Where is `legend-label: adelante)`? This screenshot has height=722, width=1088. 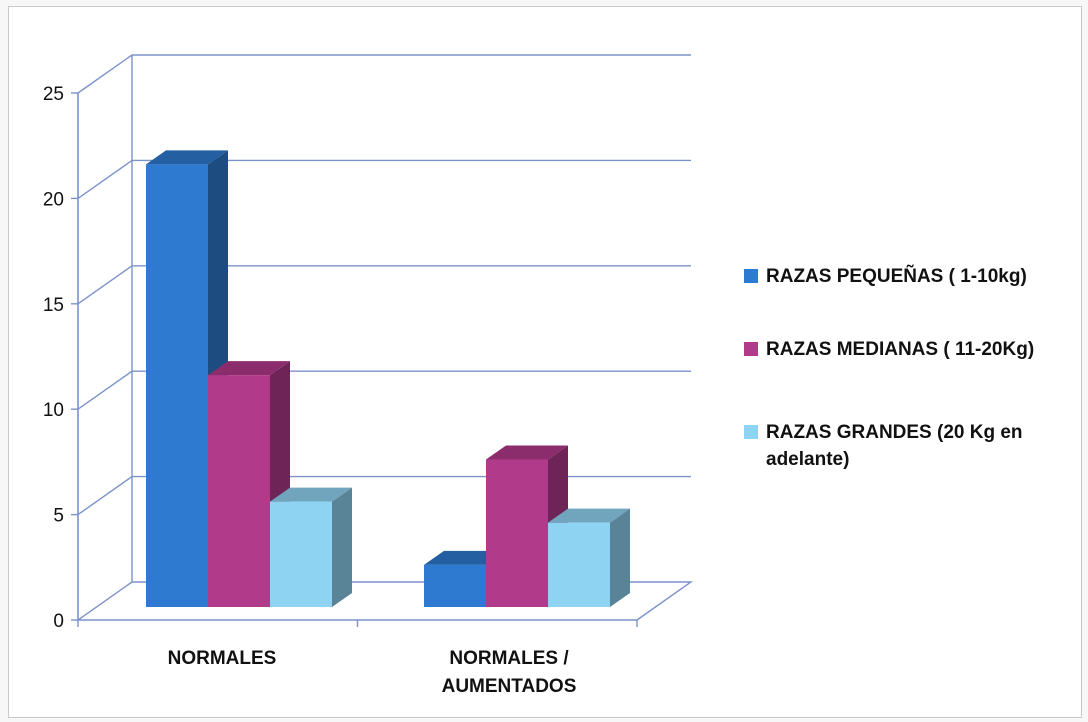
legend-label: adelante) is located at coordinates (807, 459).